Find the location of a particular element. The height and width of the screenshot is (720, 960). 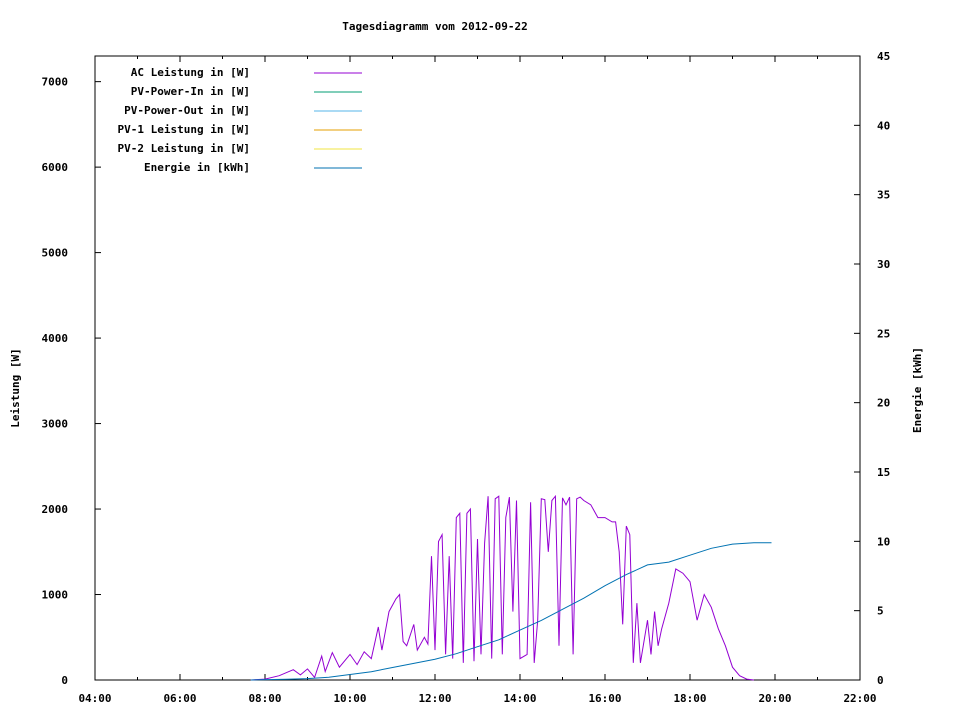

y-tick-label: 3000 is located at coordinates (55, 424).